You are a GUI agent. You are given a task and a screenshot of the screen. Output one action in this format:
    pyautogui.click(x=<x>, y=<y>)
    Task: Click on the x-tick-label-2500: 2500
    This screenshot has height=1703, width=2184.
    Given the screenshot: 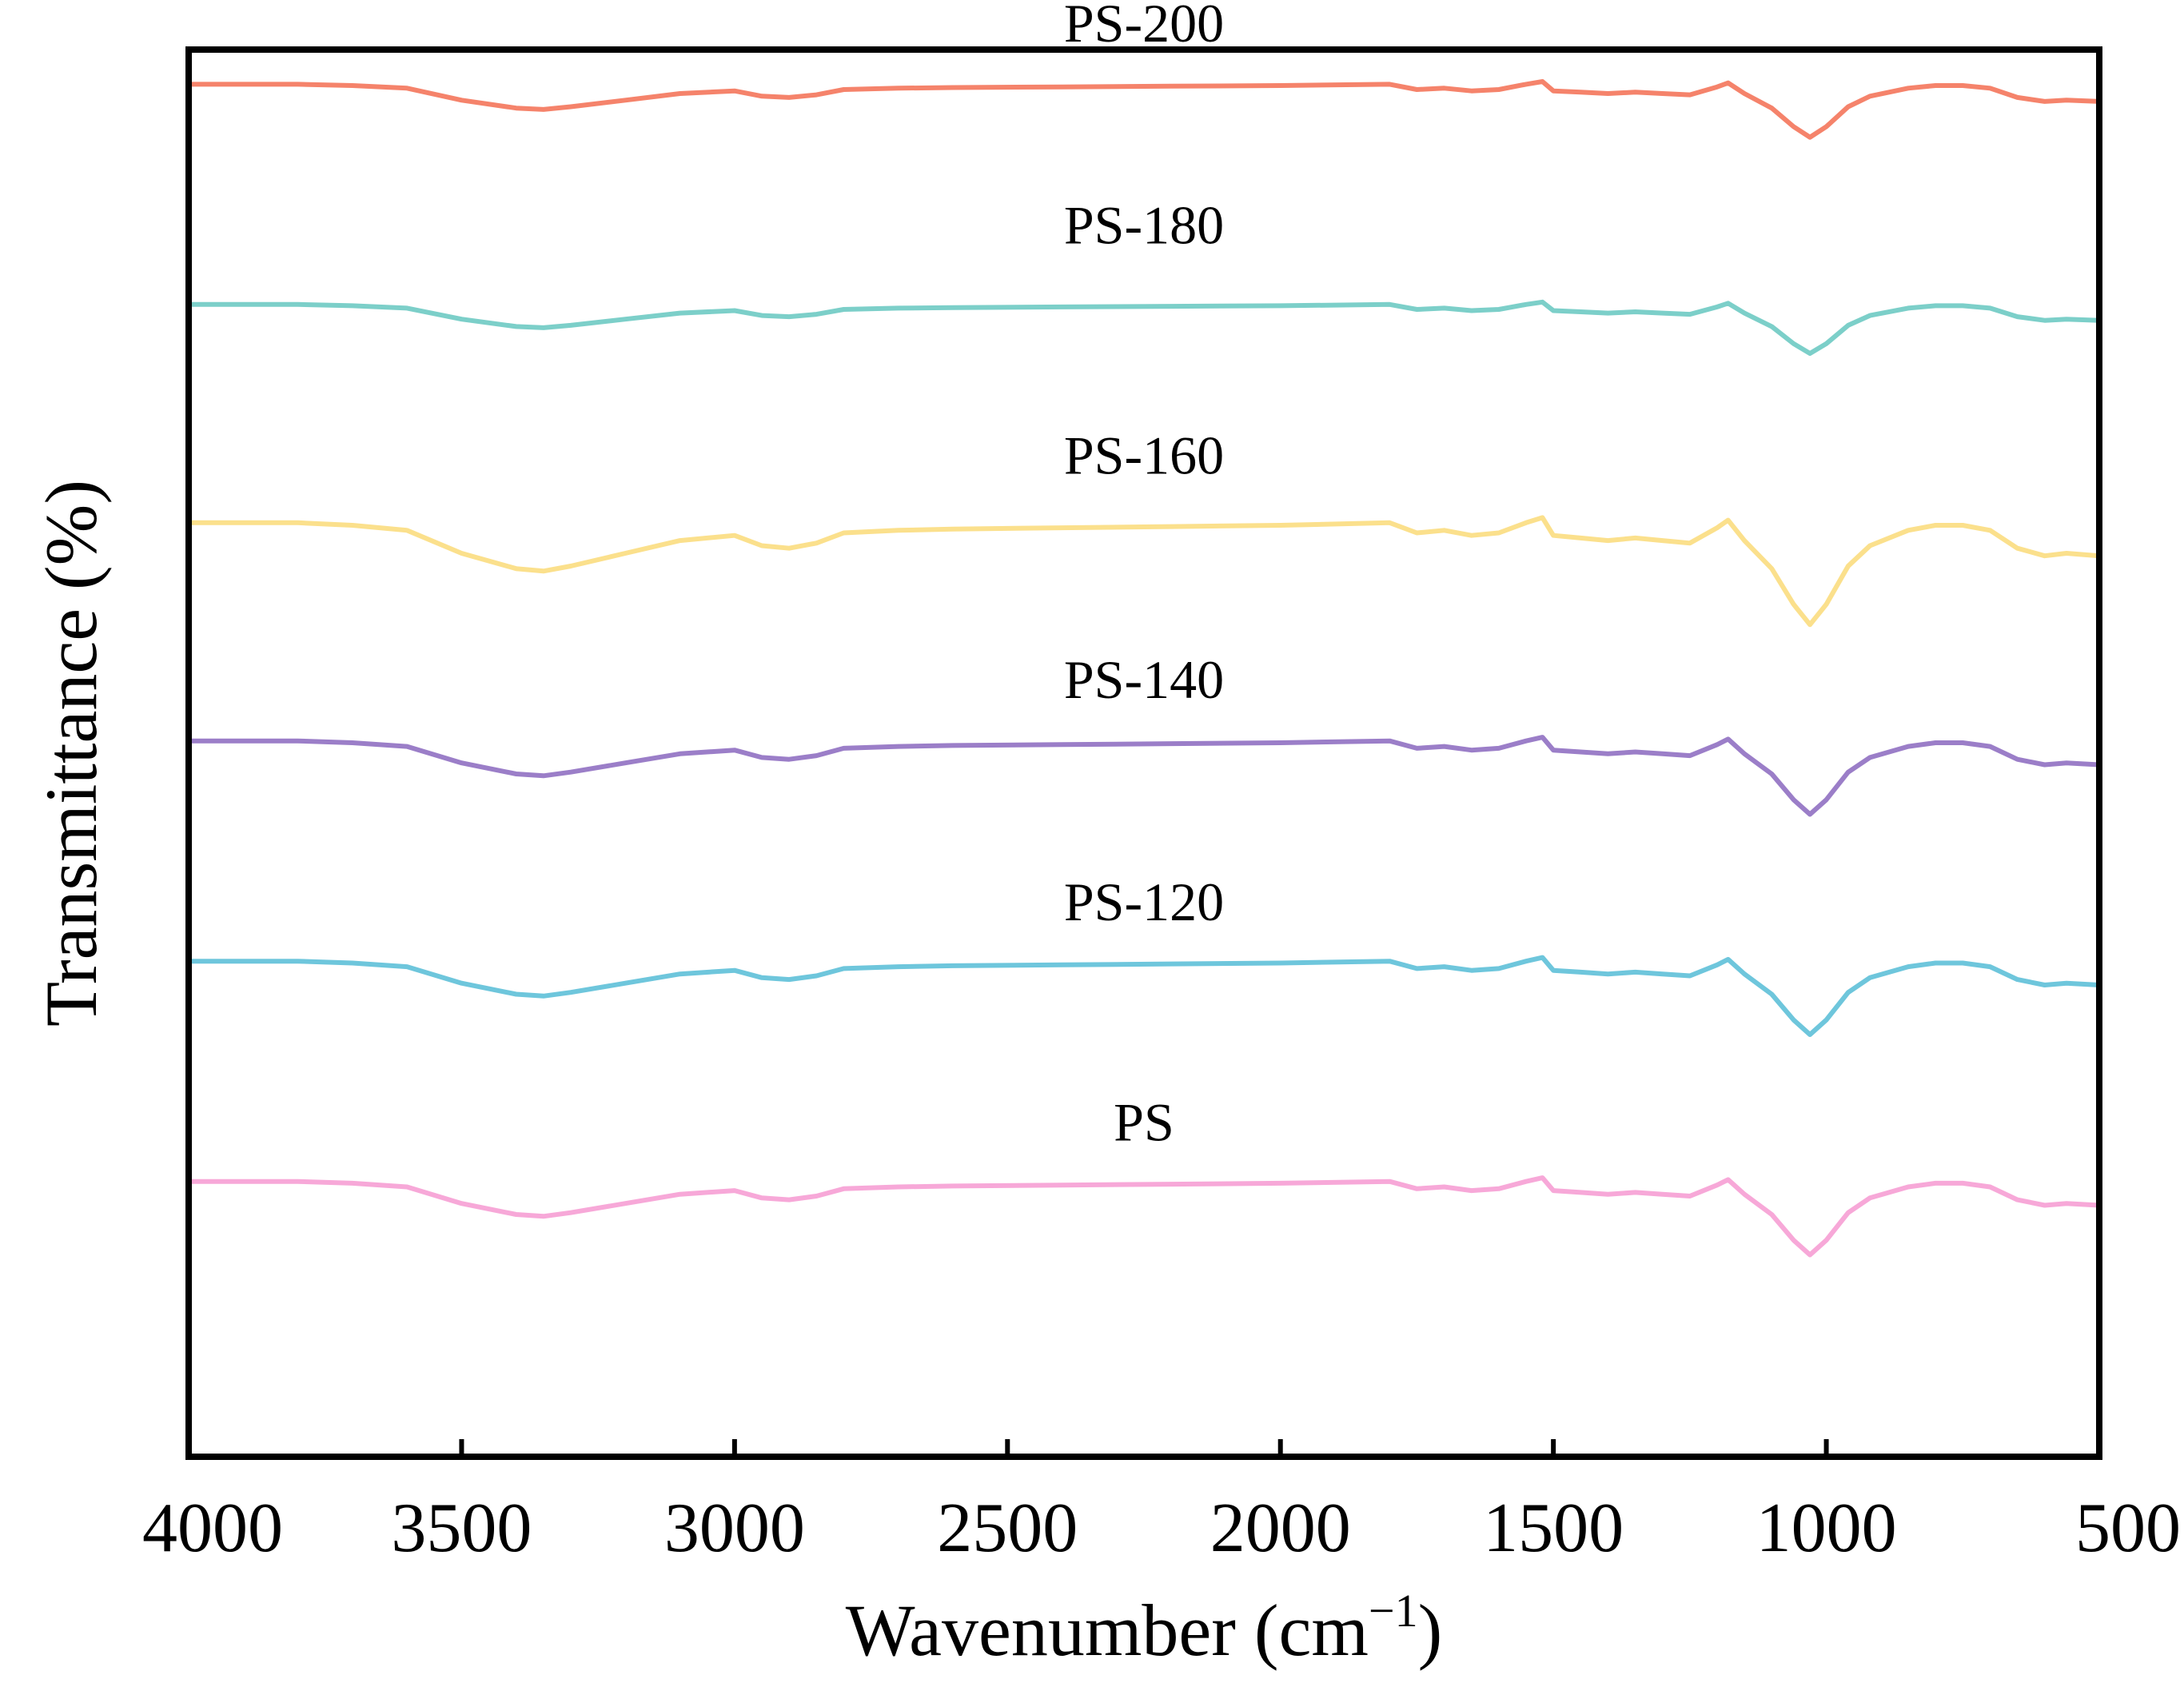 What is the action you would take?
    pyautogui.click(x=1007, y=1528)
    